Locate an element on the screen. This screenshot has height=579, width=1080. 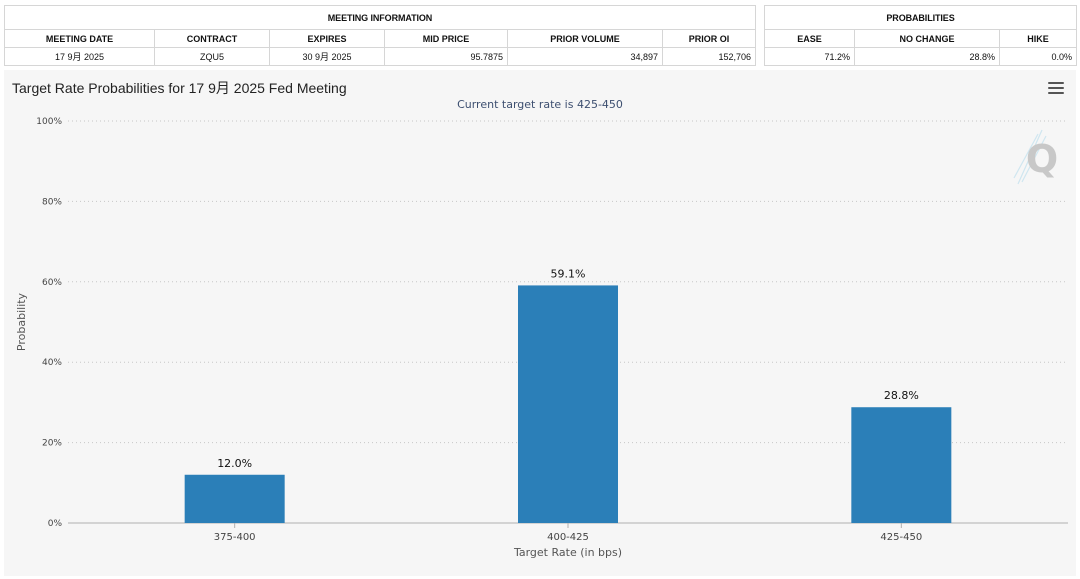
y-tick-label: 40% is located at coordinates (52, 363).